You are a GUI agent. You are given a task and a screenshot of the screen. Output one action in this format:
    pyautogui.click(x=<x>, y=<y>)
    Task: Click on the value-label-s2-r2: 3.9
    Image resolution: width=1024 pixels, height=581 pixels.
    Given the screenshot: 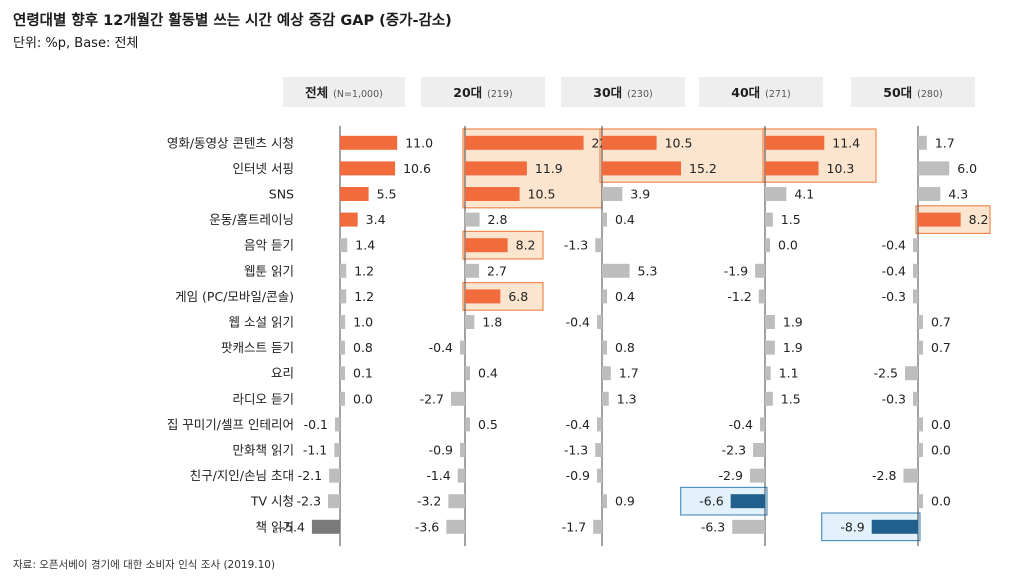 What is the action you would take?
    pyautogui.click(x=640, y=194)
    